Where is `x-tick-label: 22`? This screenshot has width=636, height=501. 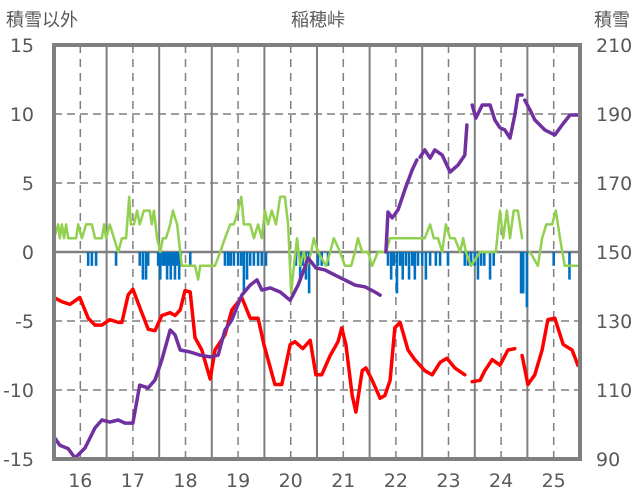
x-tick-label: 22 is located at coordinates (396, 481).